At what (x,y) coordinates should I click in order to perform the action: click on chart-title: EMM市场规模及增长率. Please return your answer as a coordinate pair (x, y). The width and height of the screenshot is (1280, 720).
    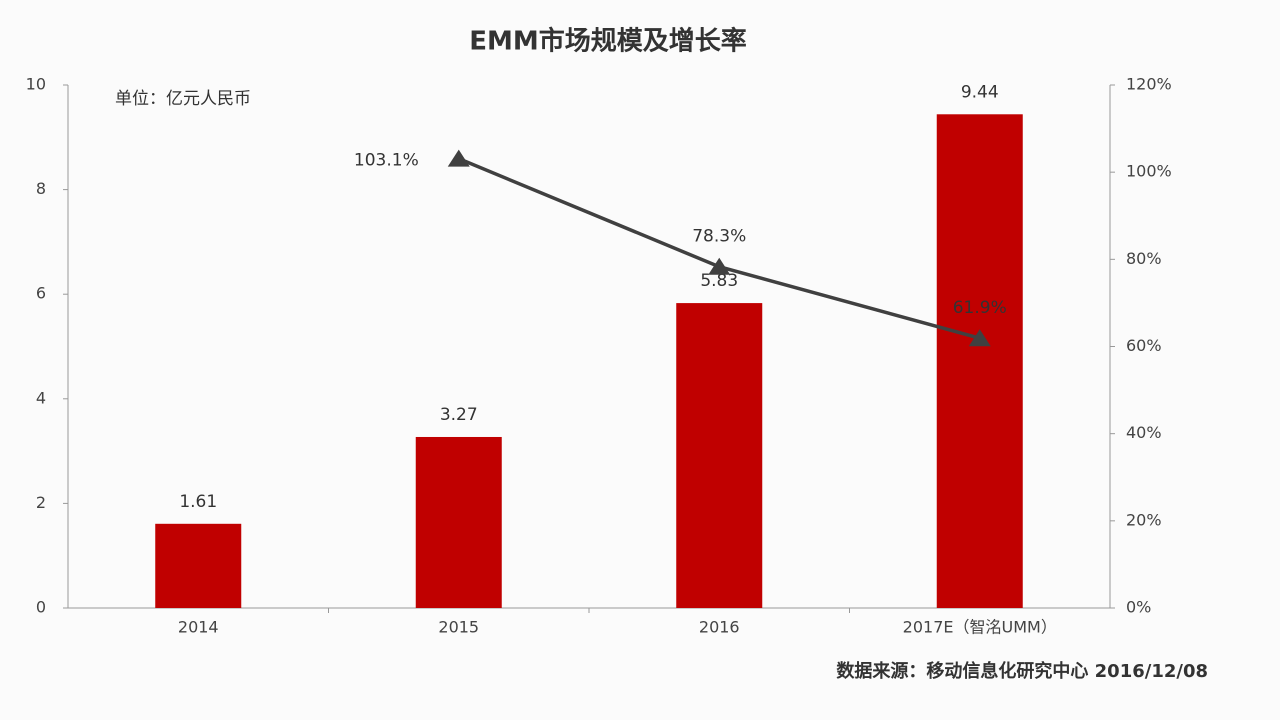
    Looking at the image, I should click on (608, 41).